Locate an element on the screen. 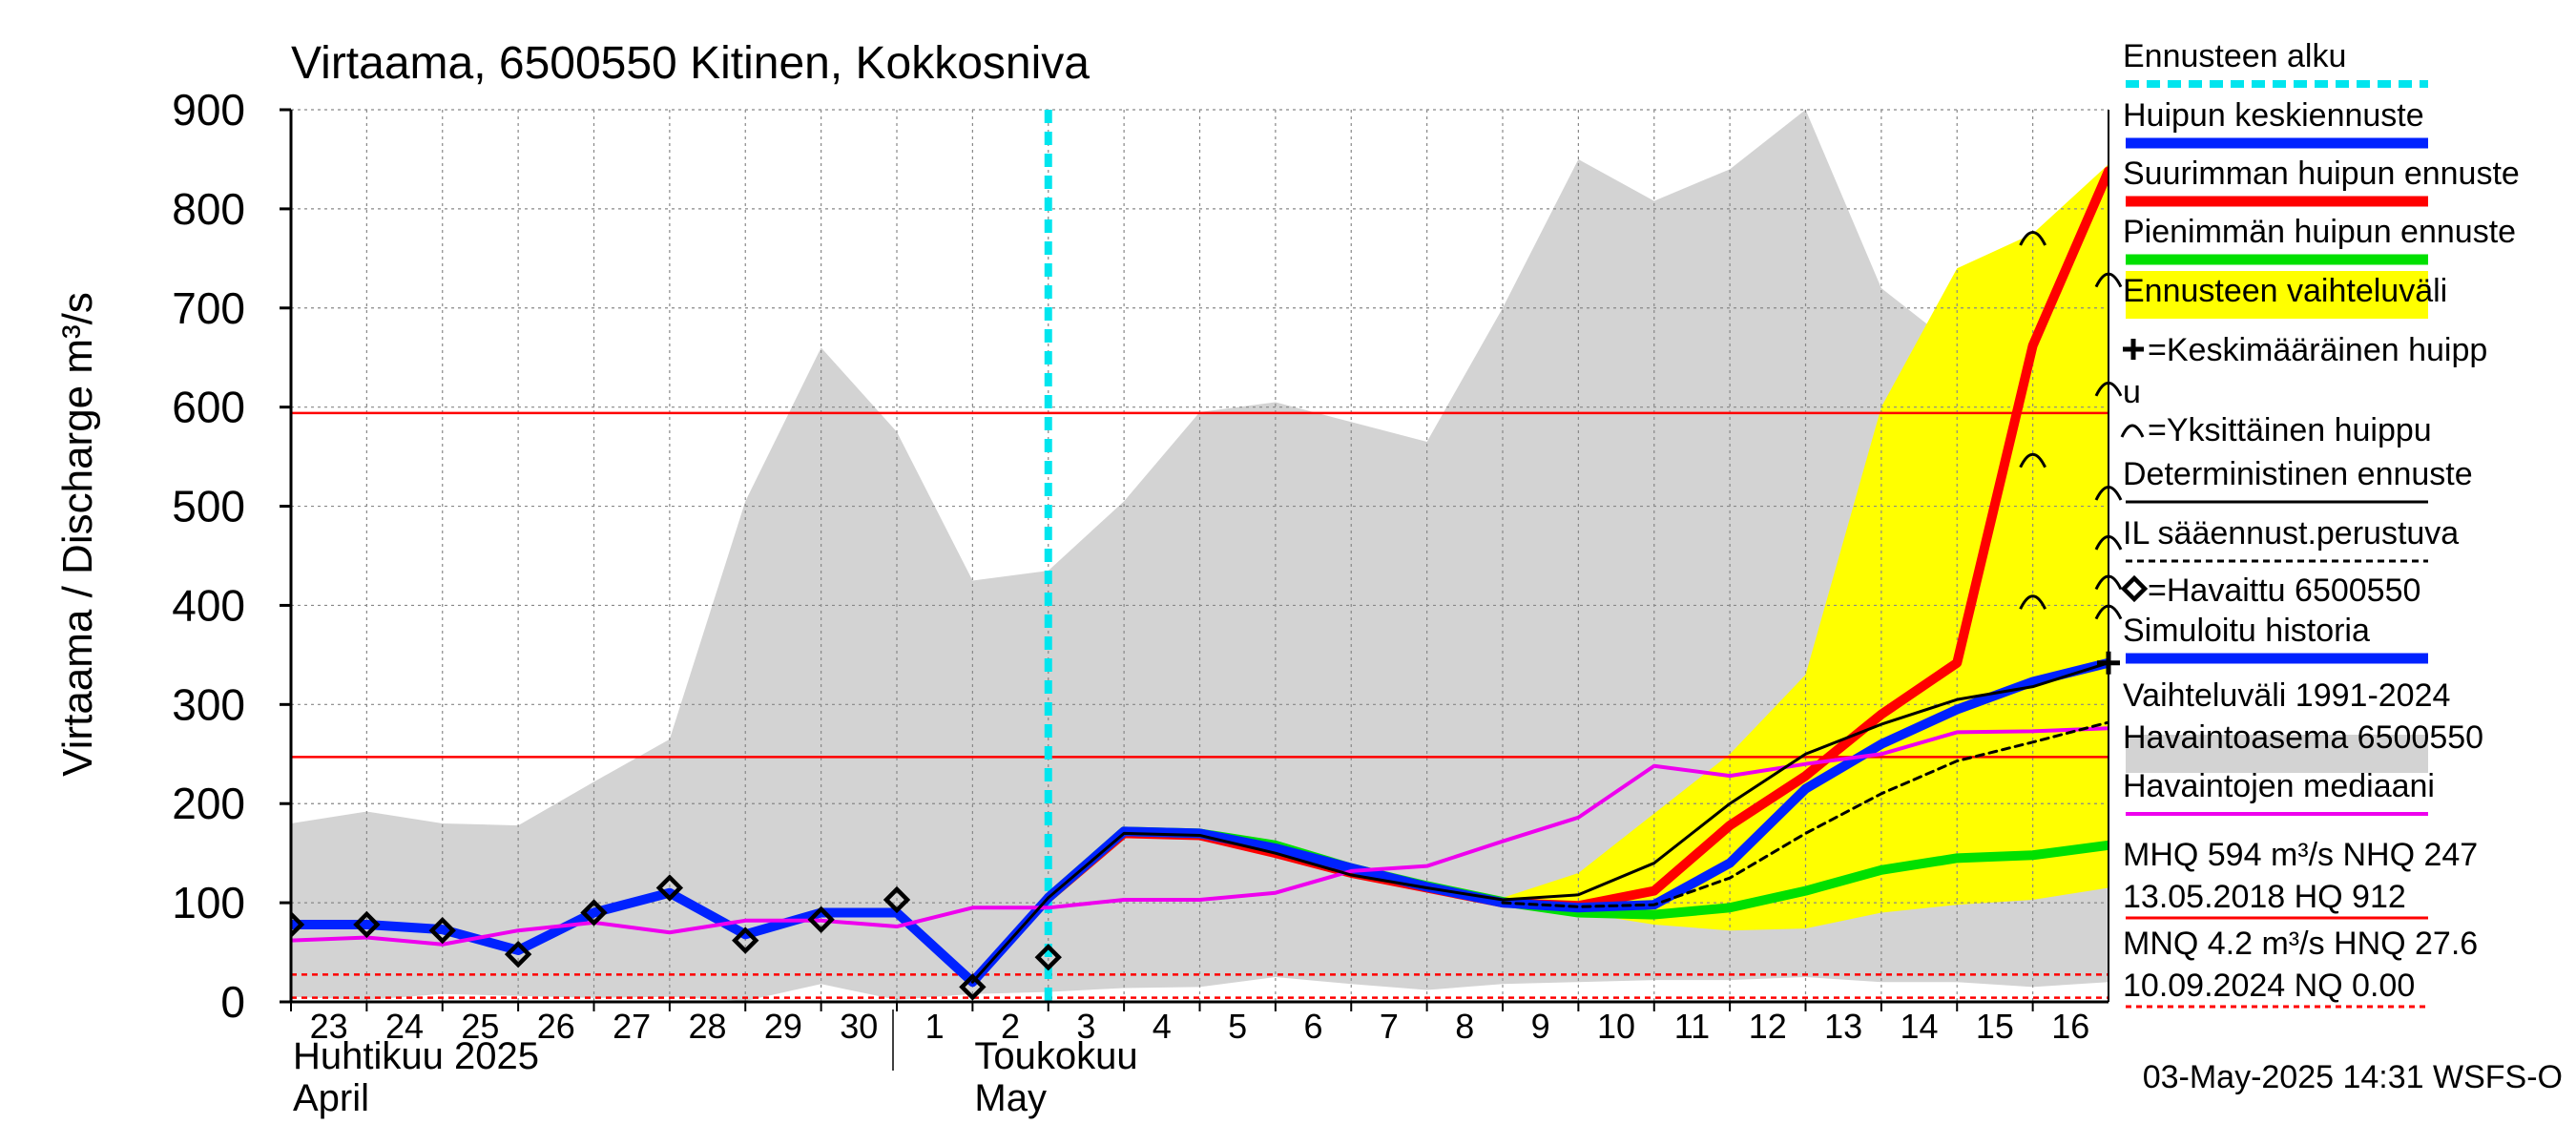 The image size is (2576, 1145). chart-title: Virtaama, 6500550 Kitinen, Kokkosniva is located at coordinates (690, 63).